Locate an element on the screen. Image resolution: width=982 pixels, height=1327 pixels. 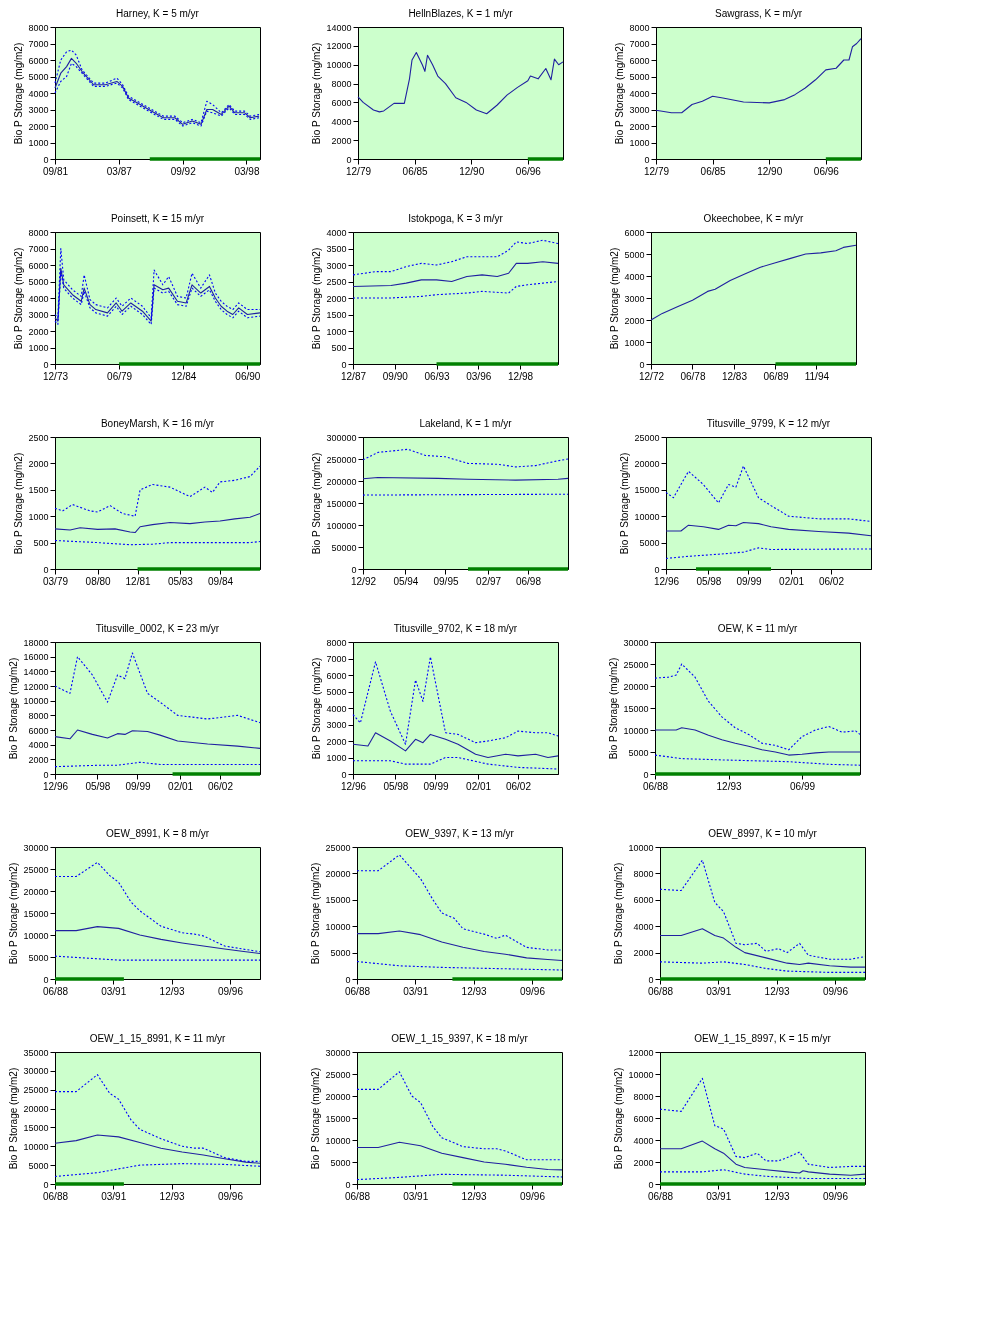
x-tick-label: 12/72 is located at coordinates (651, 376).